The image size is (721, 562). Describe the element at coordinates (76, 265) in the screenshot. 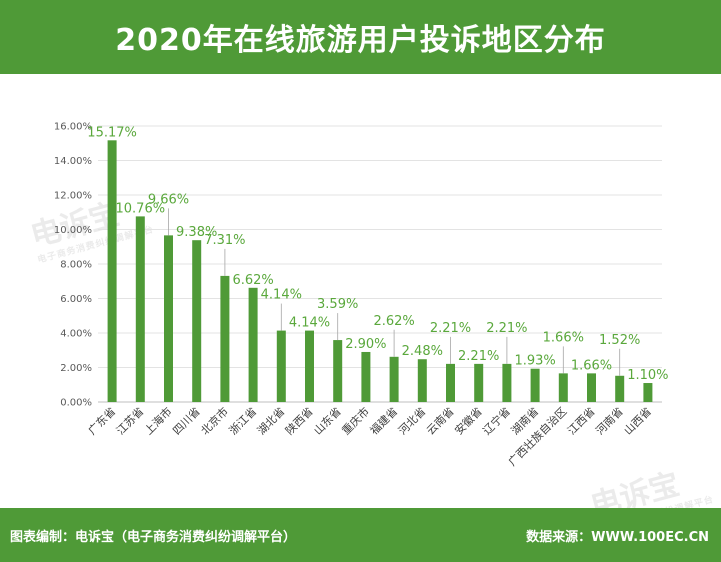

I see `y-tick-label: 8.00%` at that location.